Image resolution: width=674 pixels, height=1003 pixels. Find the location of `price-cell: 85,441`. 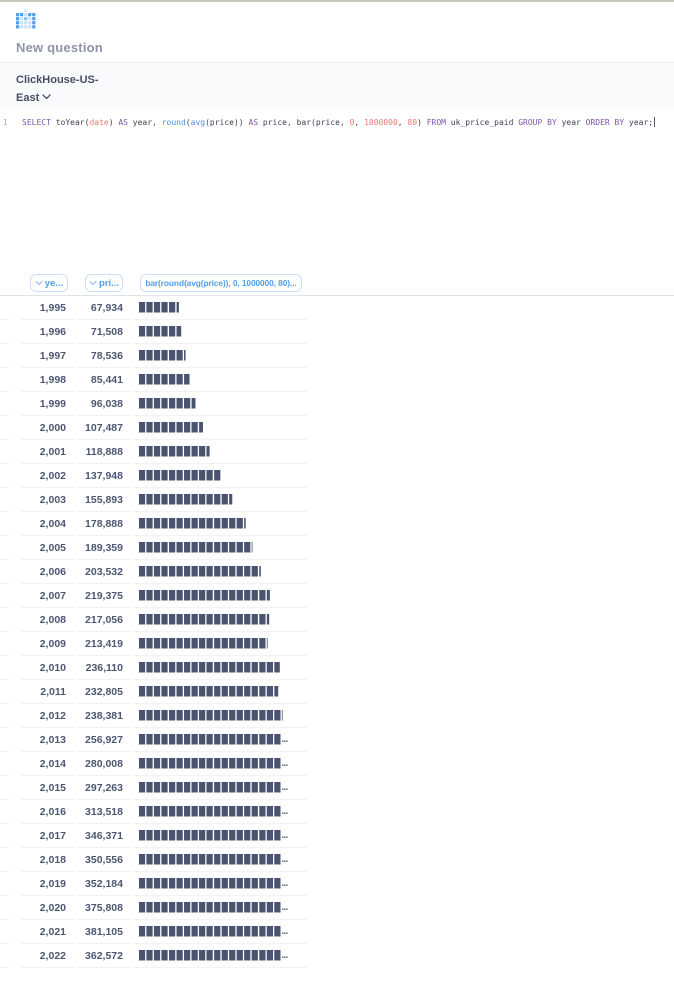

price-cell: 85,441 is located at coordinates (103, 380).